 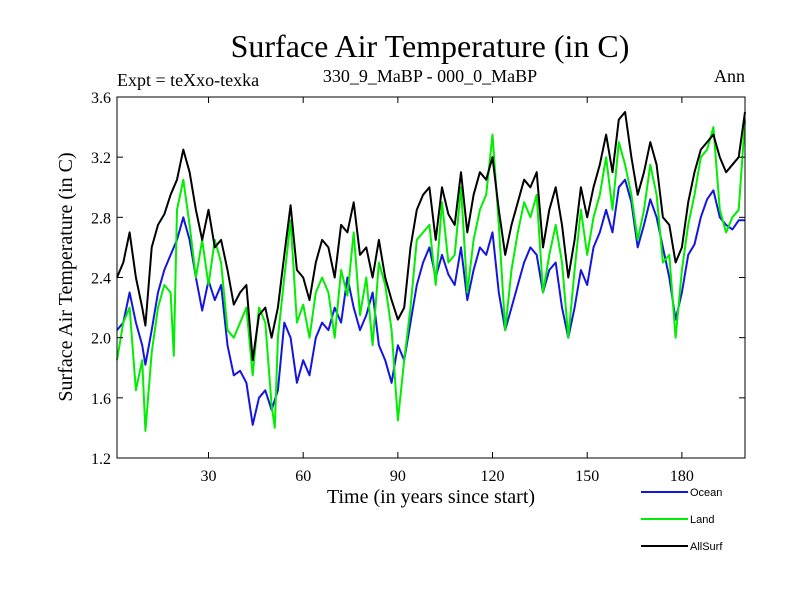 I want to click on legend-label-ocean: Ocean, so click(x=706, y=493).